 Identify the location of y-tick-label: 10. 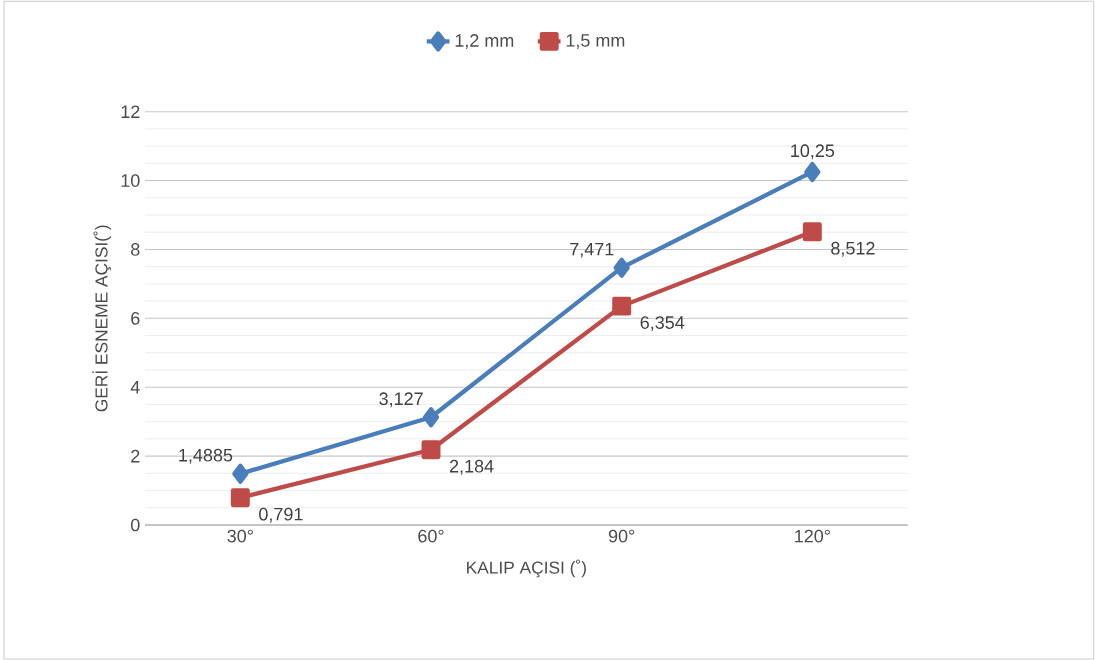
(130, 180).